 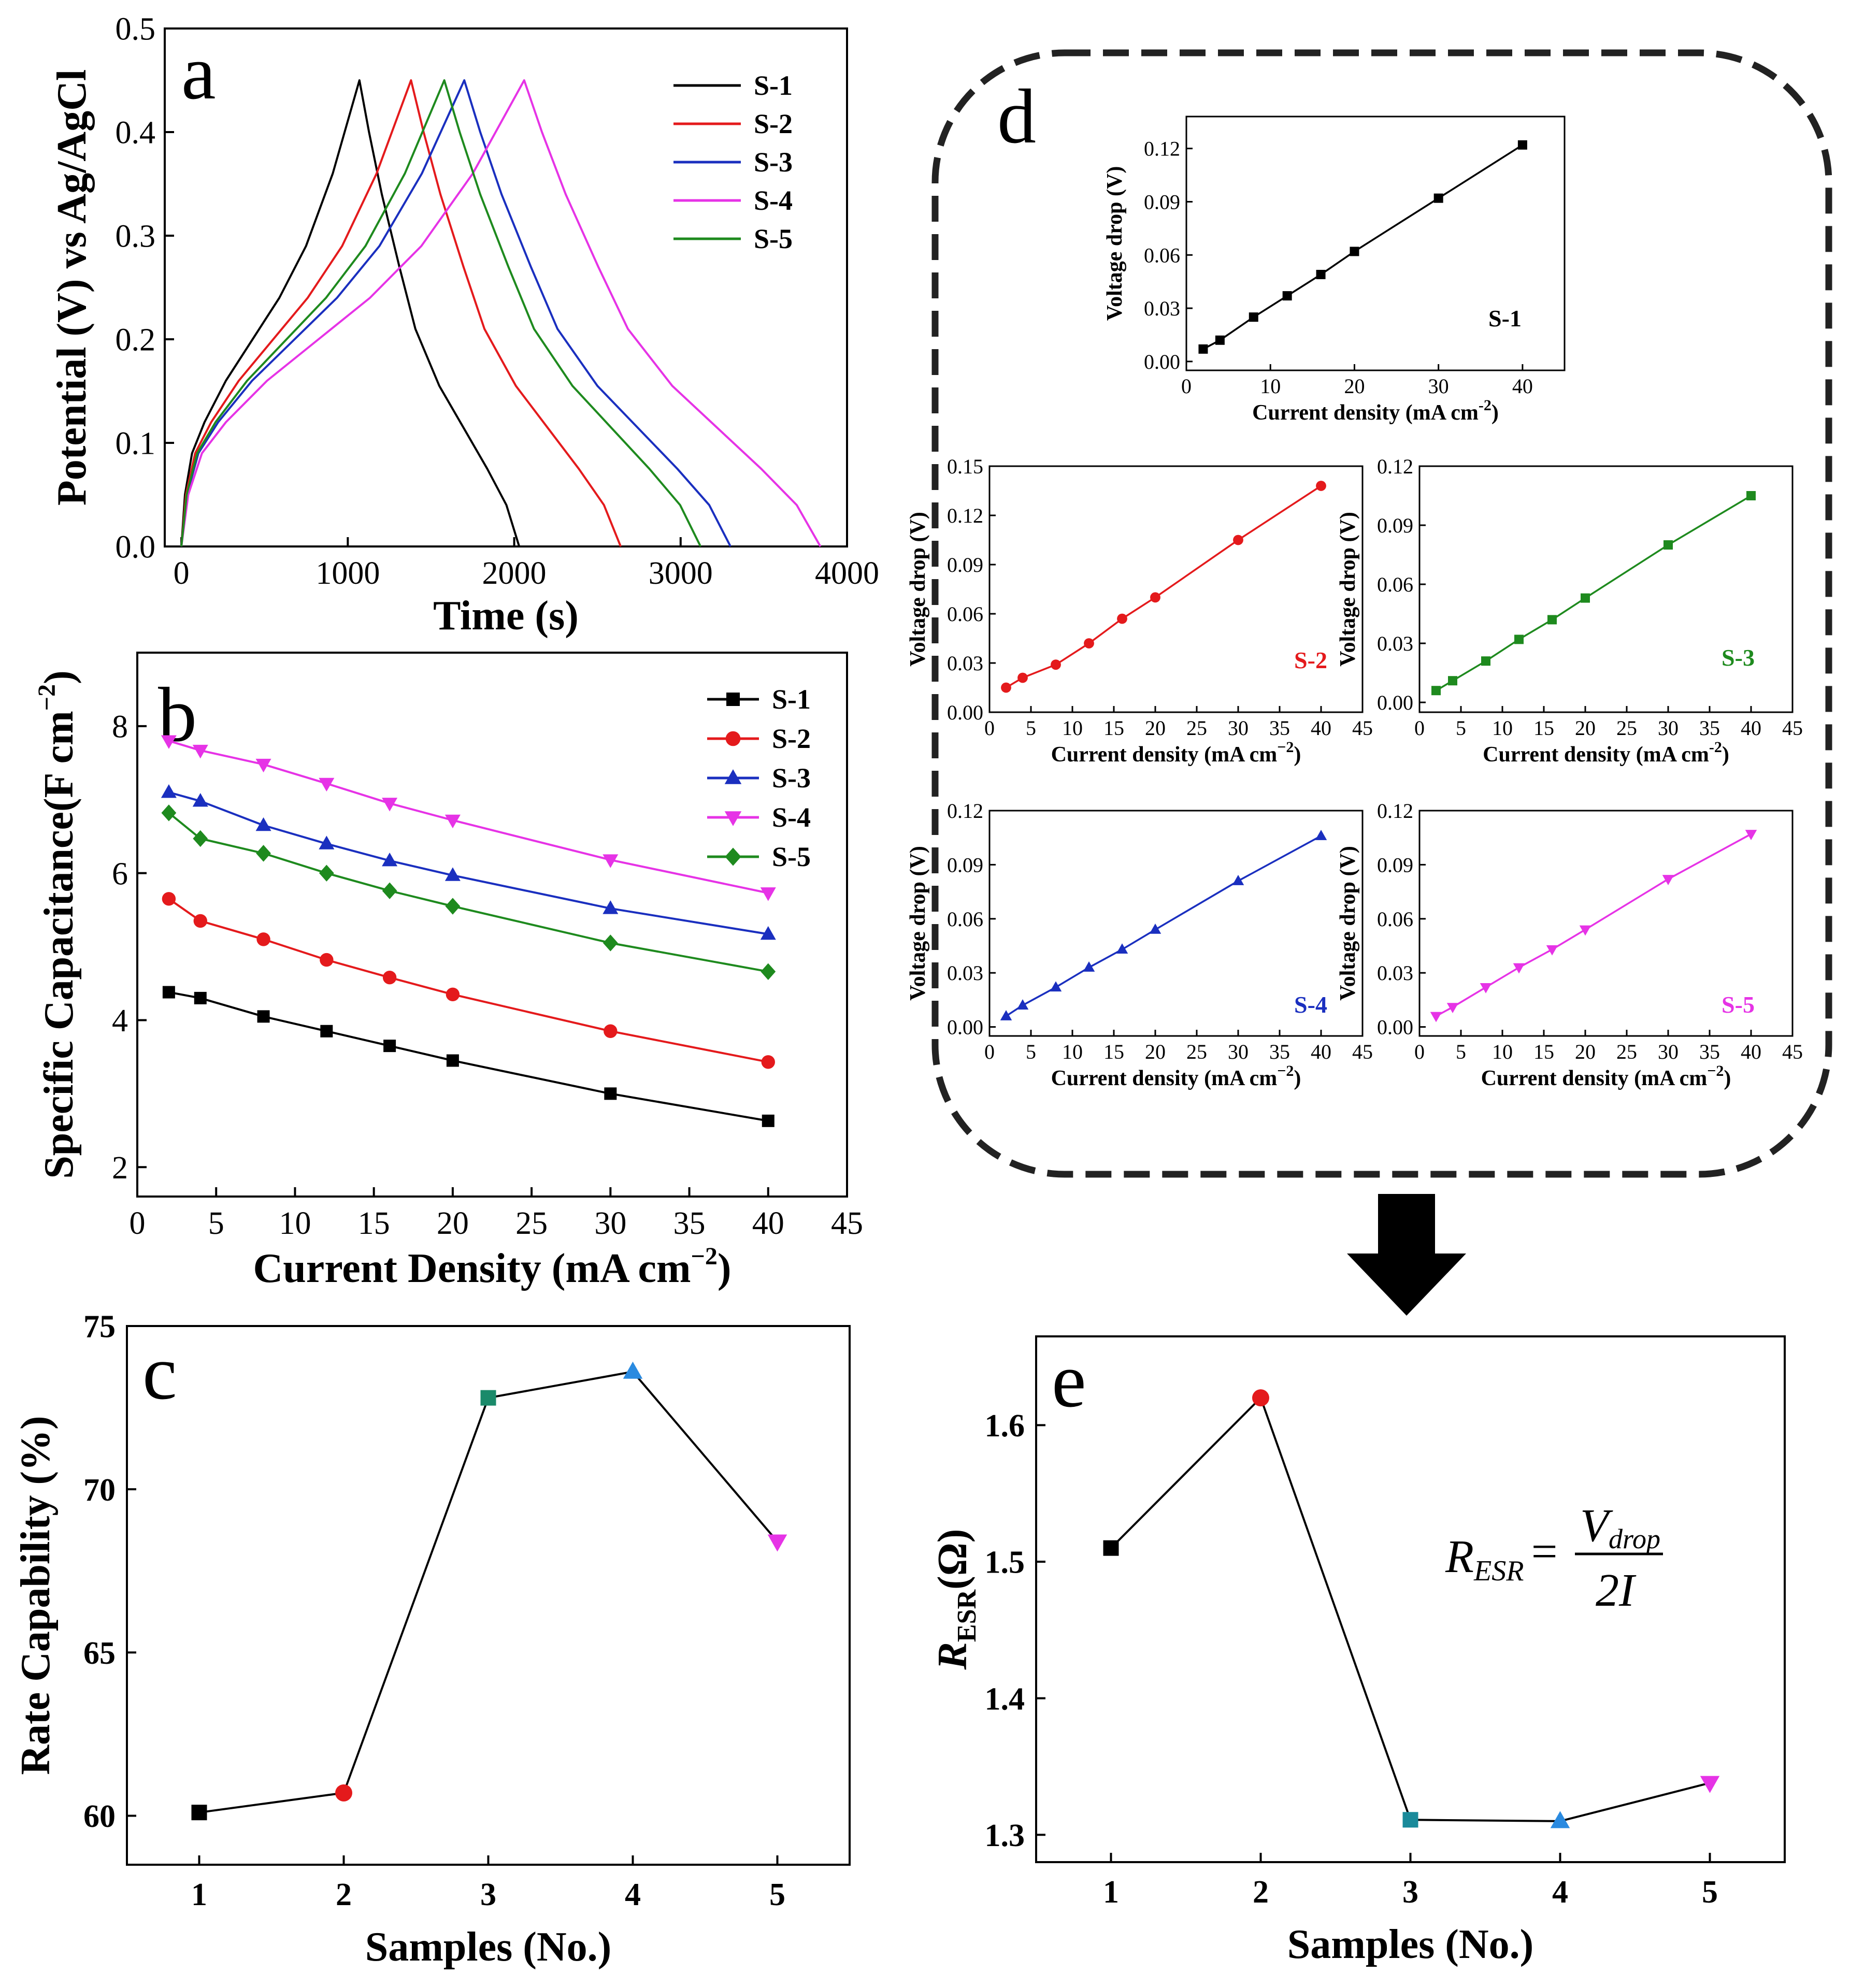 What do you see at coordinates (792, 699) in the screenshot?
I see `b-legend-label: S-1` at bounding box center [792, 699].